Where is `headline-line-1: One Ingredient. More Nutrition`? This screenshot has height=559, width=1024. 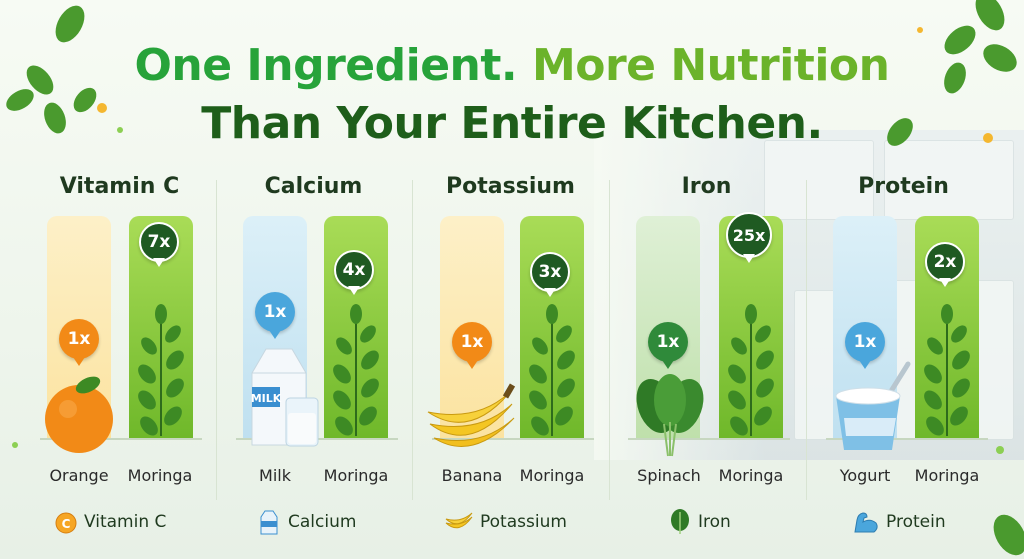
headline-line-1: One Ingredient. More Nutrition is located at coordinates (512, 65).